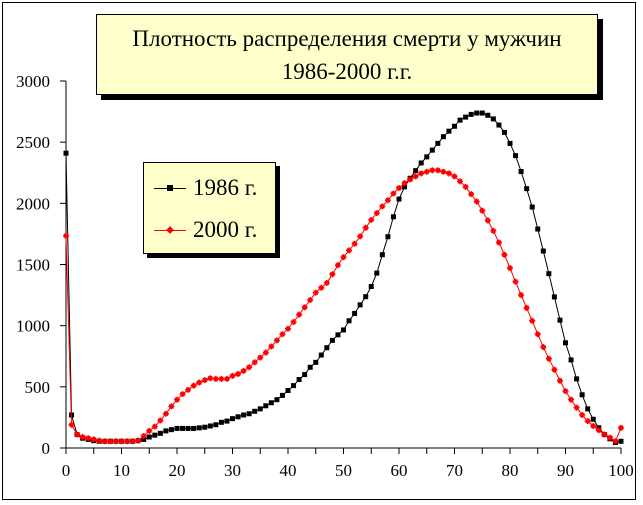 Image resolution: width=643 pixels, height=505 pixels. Describe the element at coordinates (38, 387) in the screenshot. I see `y-tick-label: 500` at that location.